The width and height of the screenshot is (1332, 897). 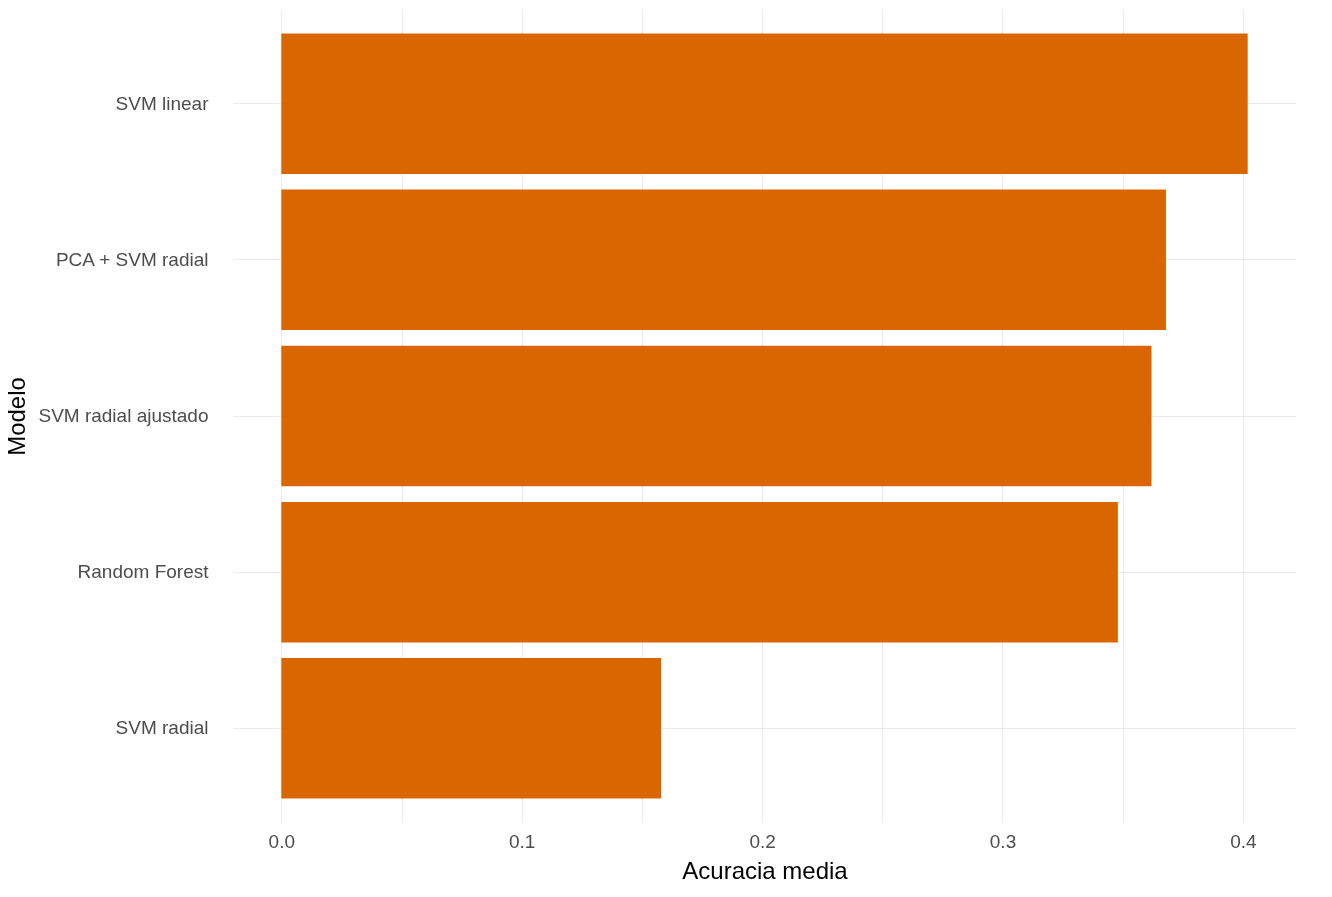 What do you see at coordinates (162, 728) in the screenshot?
I see `y-tick-label: SVM radial` at bounding box center [162, 728].